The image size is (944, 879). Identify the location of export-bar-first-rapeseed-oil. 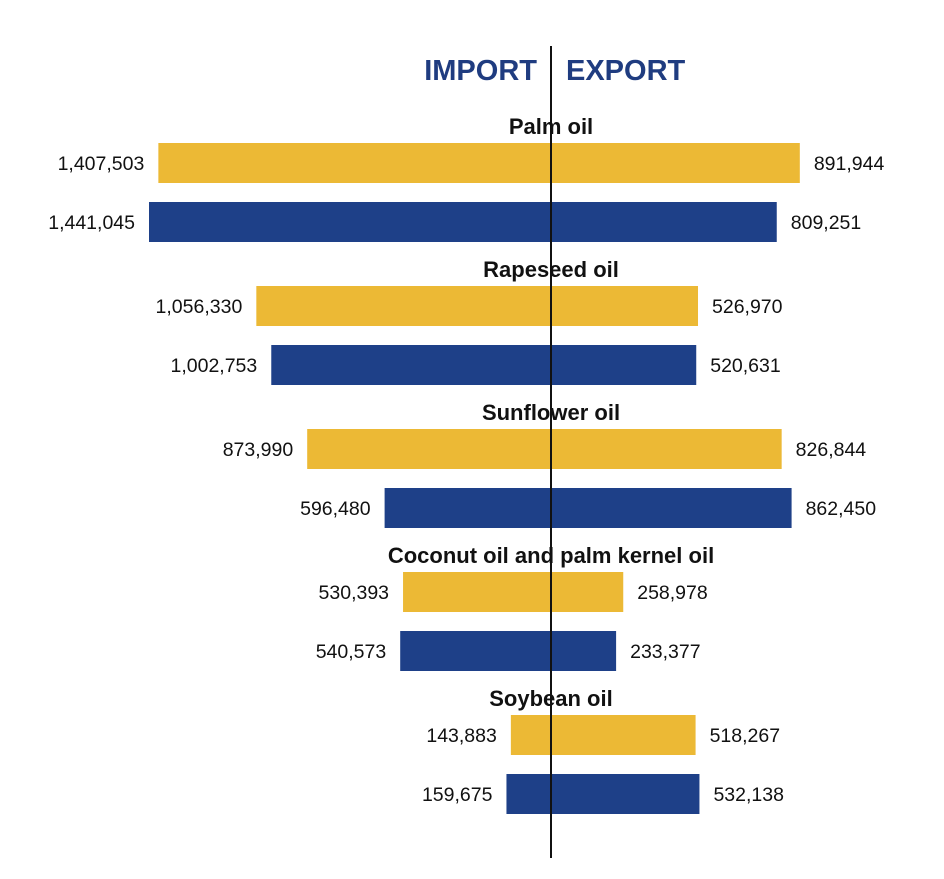
(625, 306).